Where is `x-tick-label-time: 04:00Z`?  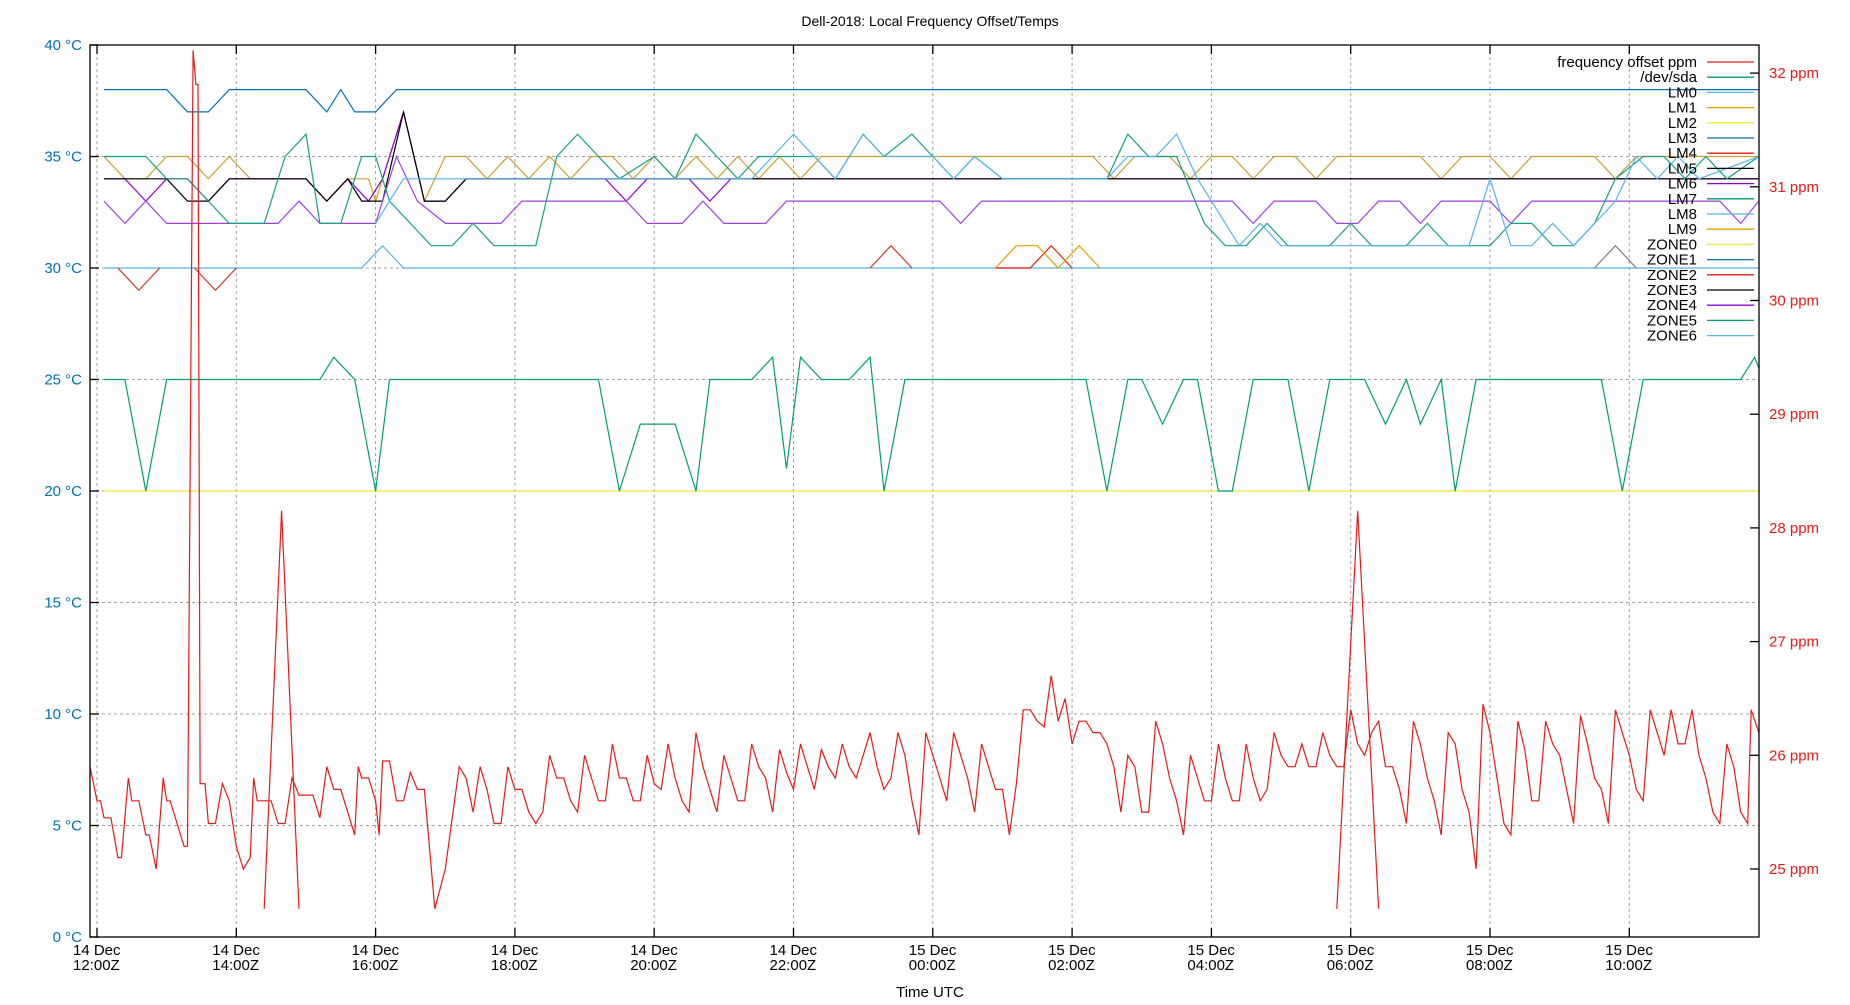 x-tick-label-time: 04:00Z is located at coordinates (1210, 965).